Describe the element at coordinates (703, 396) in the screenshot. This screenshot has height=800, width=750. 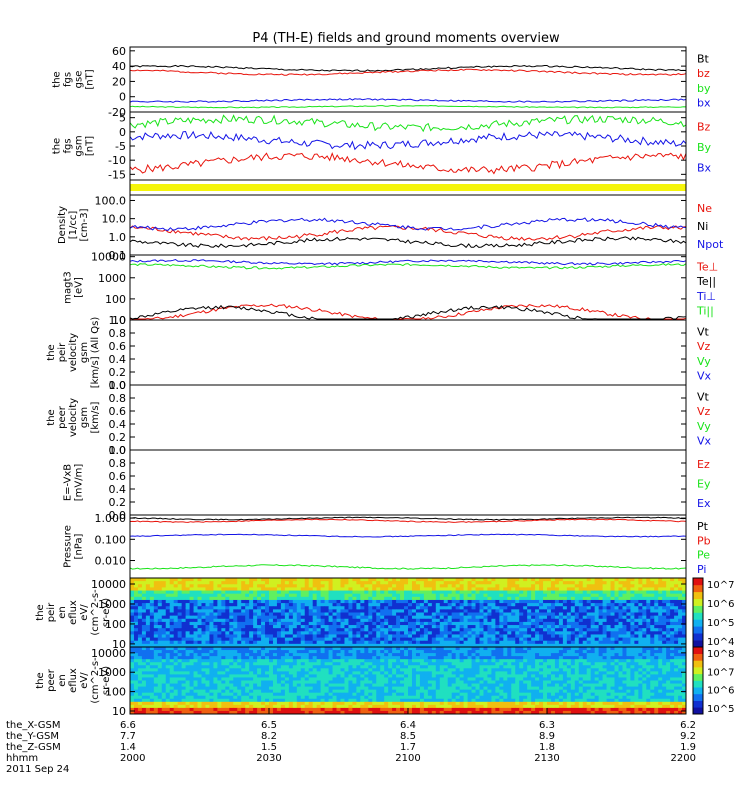
I see `legend-label: Vt` at that location.